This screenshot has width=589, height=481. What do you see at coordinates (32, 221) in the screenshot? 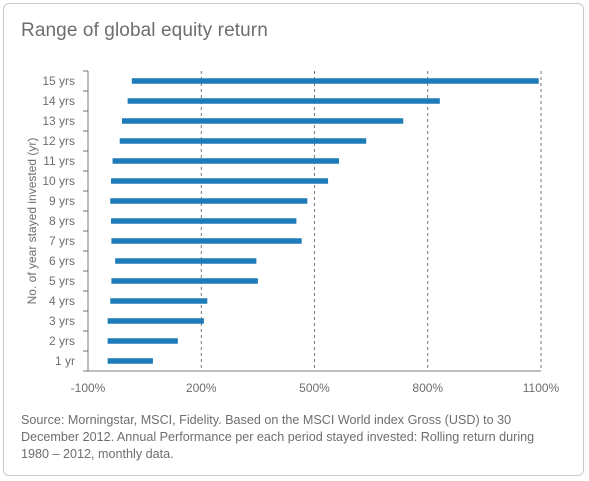
I see `y-axis-label: No. of year stayed invested (yr)` at bounding box center [32, 221].